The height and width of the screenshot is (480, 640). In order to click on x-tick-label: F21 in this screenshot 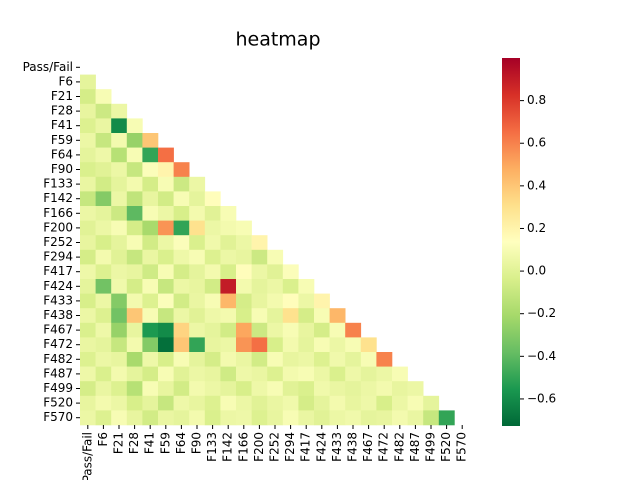, I will do `click(119, 443)`.